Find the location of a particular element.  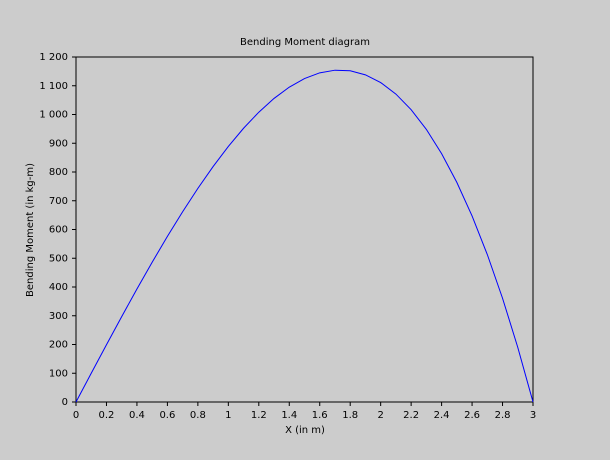

y-tick-label: 1 000 is located at coordinates (53, 115).